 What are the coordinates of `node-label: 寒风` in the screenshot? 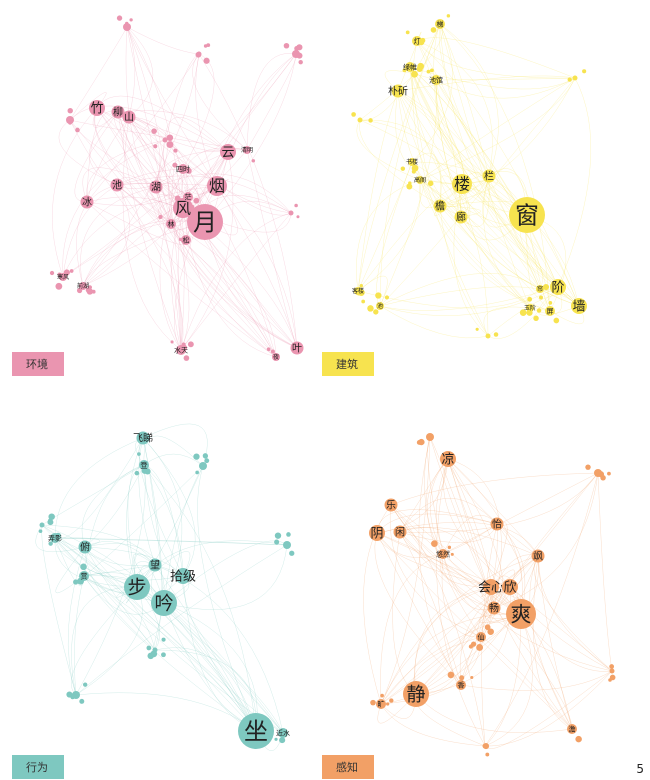 It's located at (63, 277).